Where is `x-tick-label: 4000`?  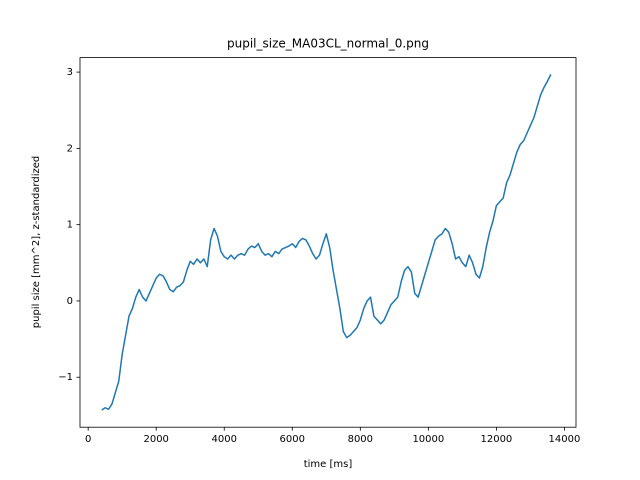 x-tick-label: 4000 is located at coordinates (224, 439).